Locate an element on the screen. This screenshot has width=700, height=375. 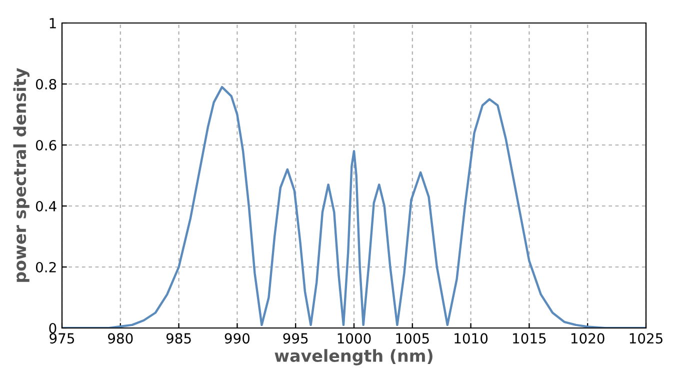
y-tick-label: 1 is located at coordinates (53, 23).